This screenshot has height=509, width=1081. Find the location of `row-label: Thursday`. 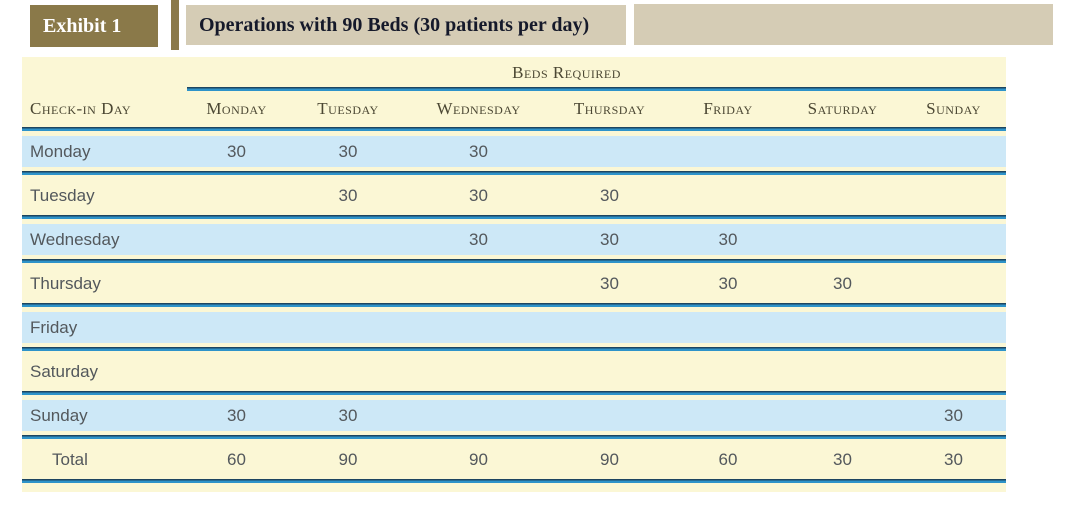

row-label: Thursday is located at coordinates (65, 283).